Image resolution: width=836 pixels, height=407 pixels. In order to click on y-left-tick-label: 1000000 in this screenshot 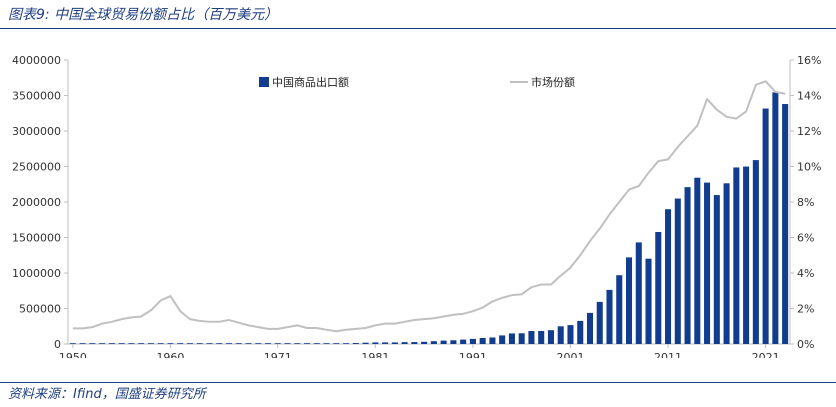, I will do `click(36, 273)`.